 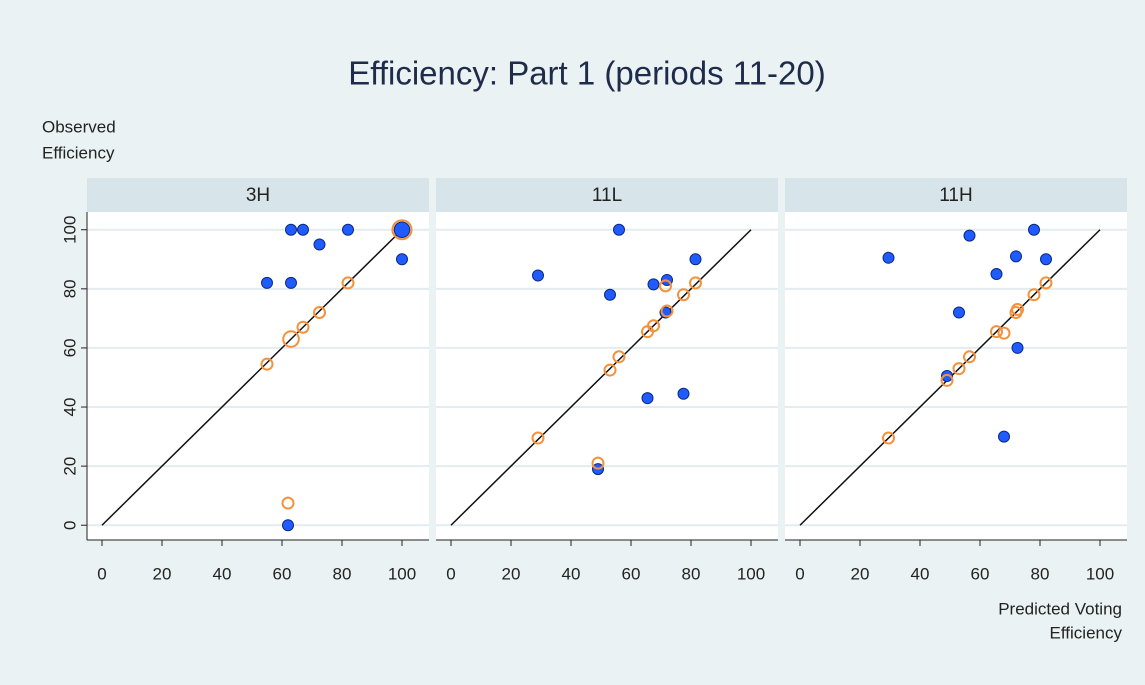 What do you see at coordinates (1060, 608) in the screenshot?
I see `x-axis-label: Predicted Voting` at bounding box center [1060, 608].